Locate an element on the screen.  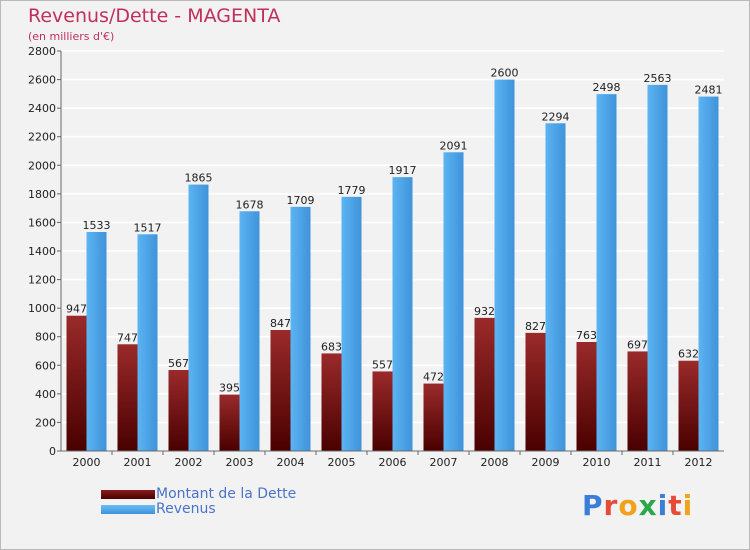
x-tick-label: 2001 is located at coordinates (138, 462).